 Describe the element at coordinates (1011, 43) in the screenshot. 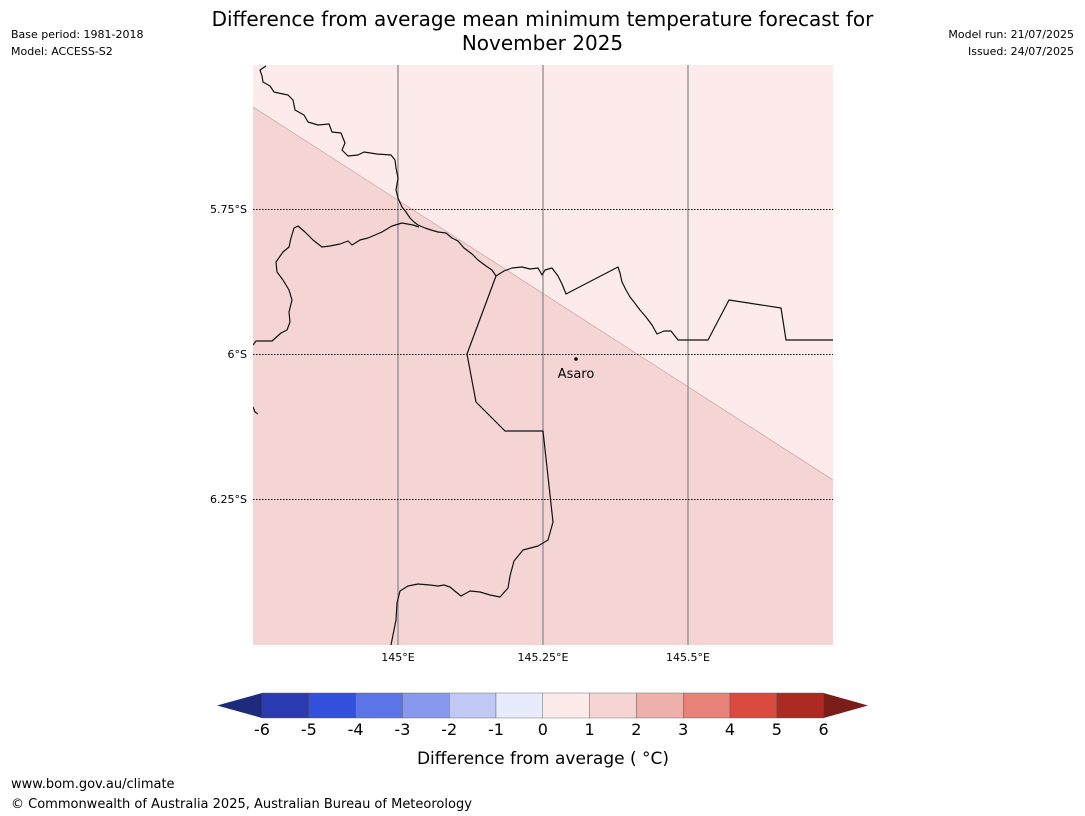

I see `metadata-right: Model run: 21/07/2025 Issued: 24/07/2025` at that location.